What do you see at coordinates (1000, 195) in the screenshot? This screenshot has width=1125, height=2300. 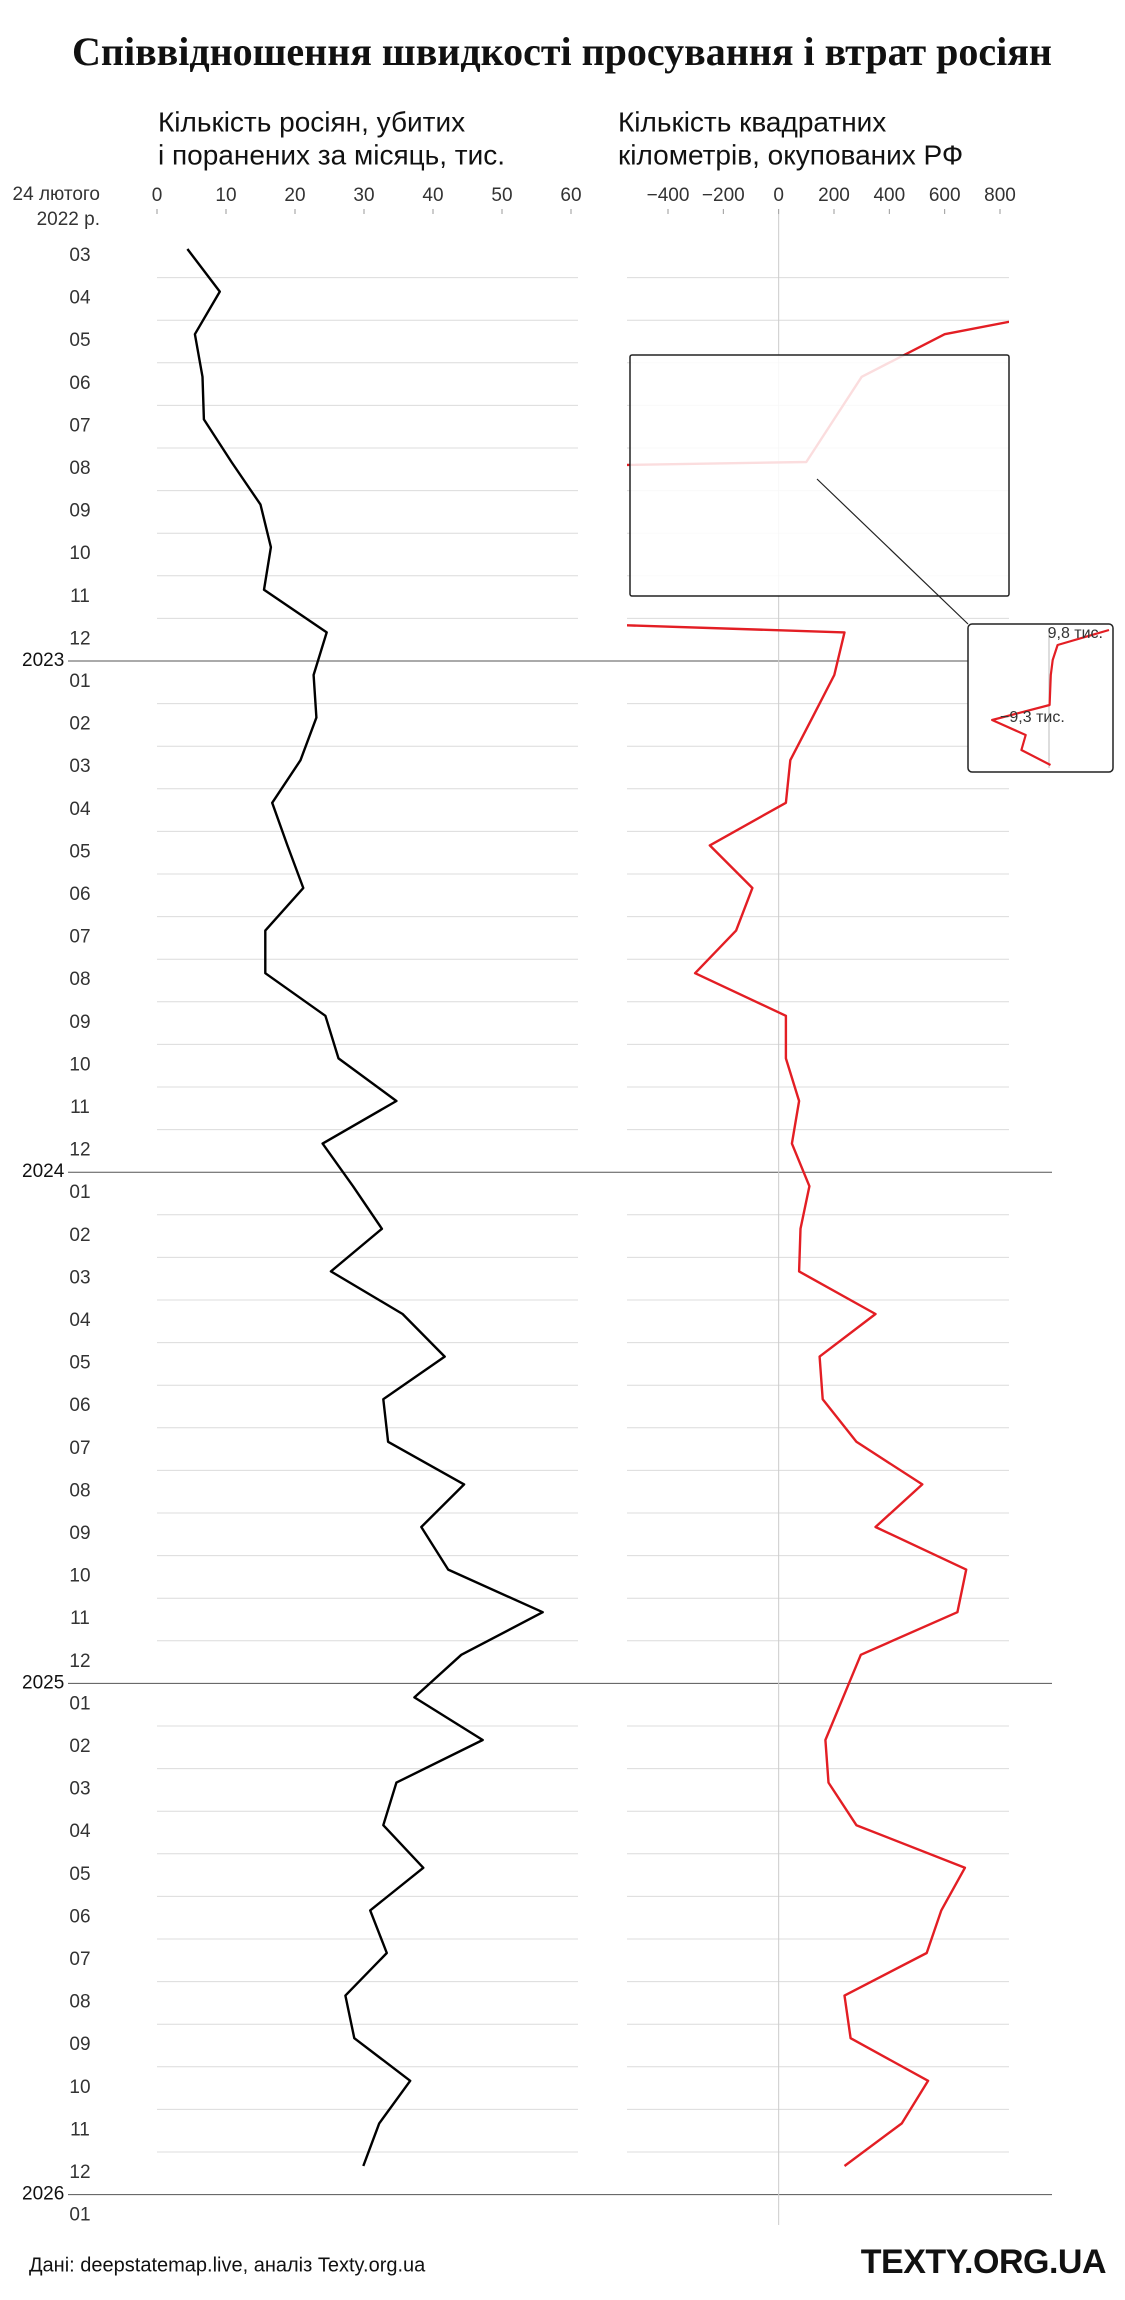 I see `x-tick-label: 800` at bounding box center [1000, 195].